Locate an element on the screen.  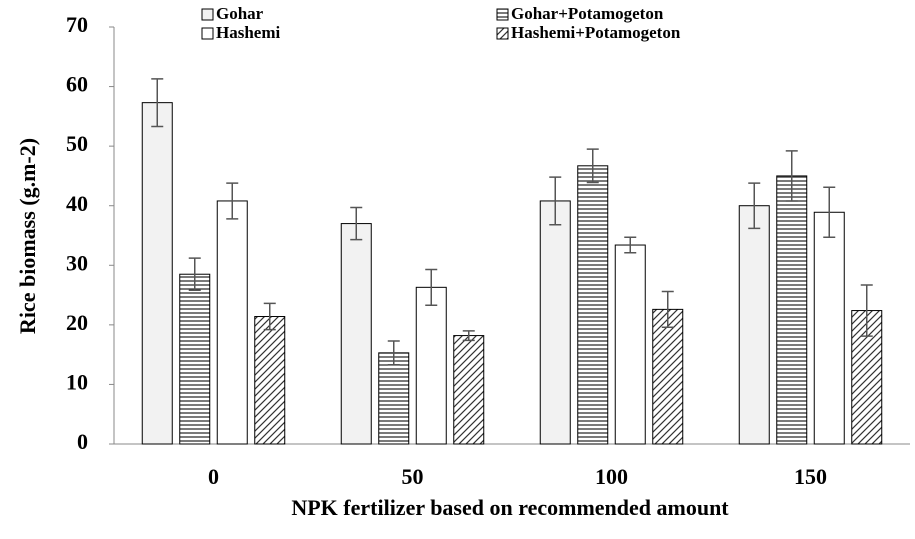
x-tick-label: 0 is located at coordinates (213, 476).